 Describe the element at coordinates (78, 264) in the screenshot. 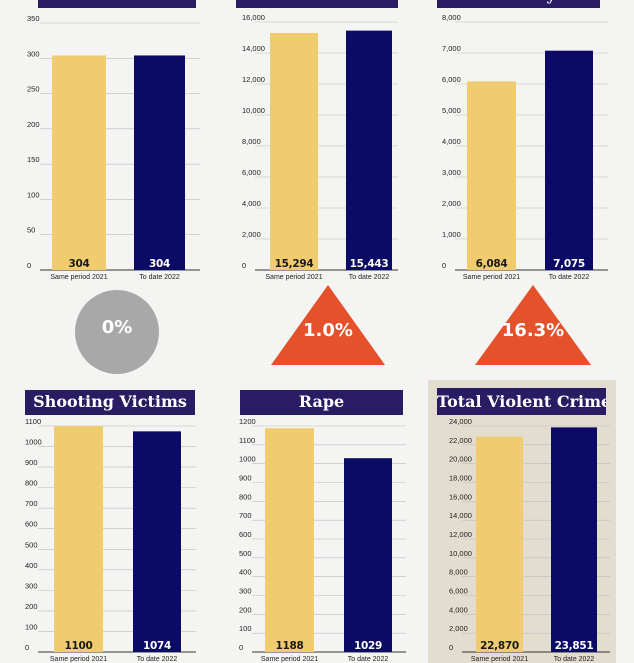

I see `data-label: 304` at that location.